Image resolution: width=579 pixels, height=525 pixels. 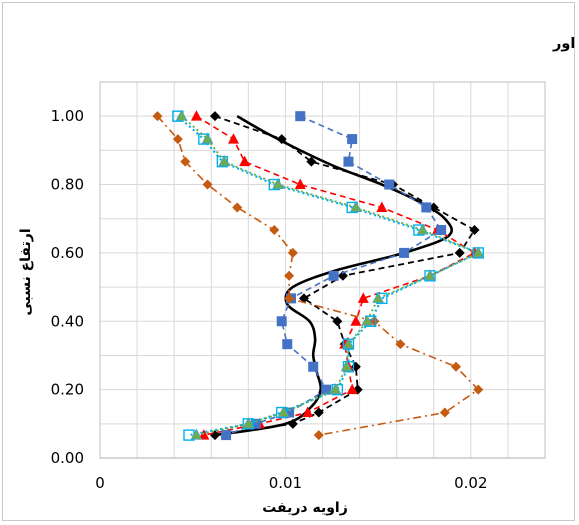 I want to click on x-axis-label: زاویه دریفت, so click(x=305, y=508).